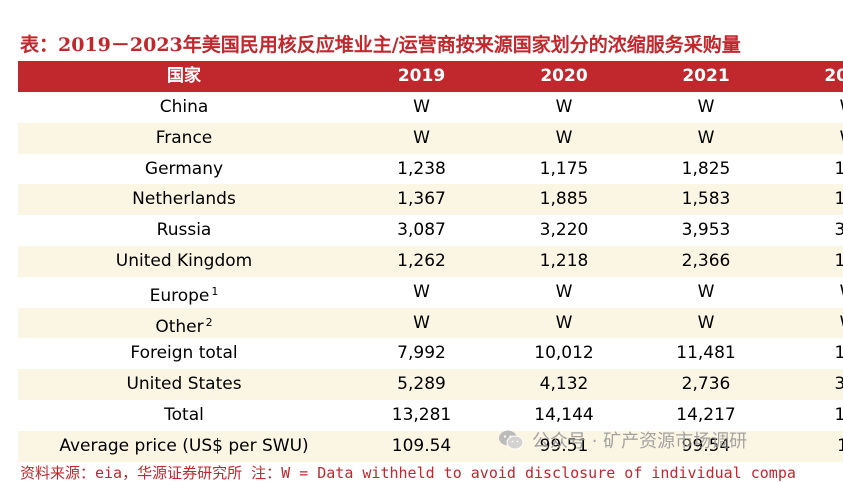 This screenshot has width=843, height=482. Describe the element at coordinates (421, 353) in the screenshot. I see `value-cell-2019: 7,992` at that location.